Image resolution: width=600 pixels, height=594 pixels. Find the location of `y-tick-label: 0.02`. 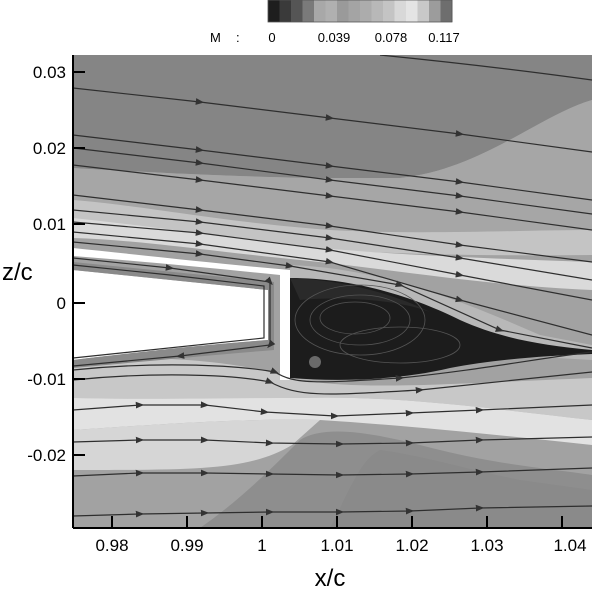

y-tick-label: 0.02 is located at coordinates (49, 148).